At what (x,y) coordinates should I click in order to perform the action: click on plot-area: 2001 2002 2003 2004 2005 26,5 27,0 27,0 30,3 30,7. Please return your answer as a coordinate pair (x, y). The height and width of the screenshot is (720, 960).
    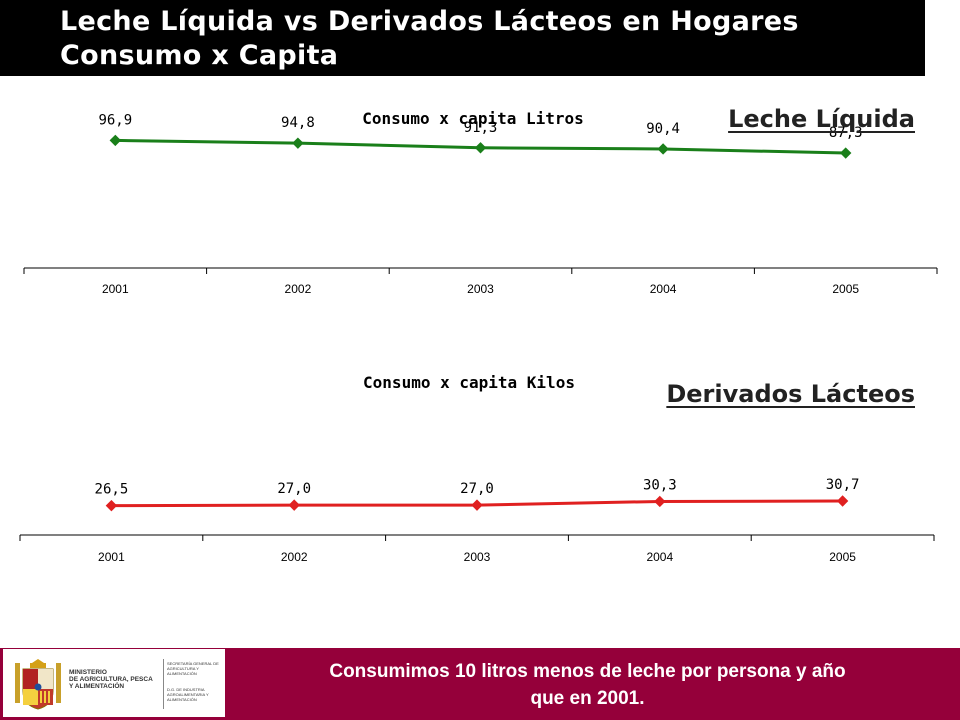
    Looking at the image, I should click on (477, 520).